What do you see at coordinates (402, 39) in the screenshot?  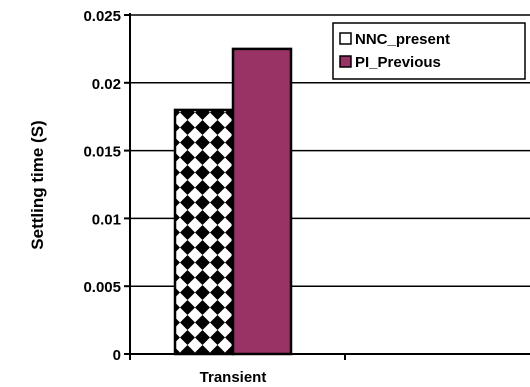 I see `legend-label-0: NNC_present` at bounding box center [402, 39].